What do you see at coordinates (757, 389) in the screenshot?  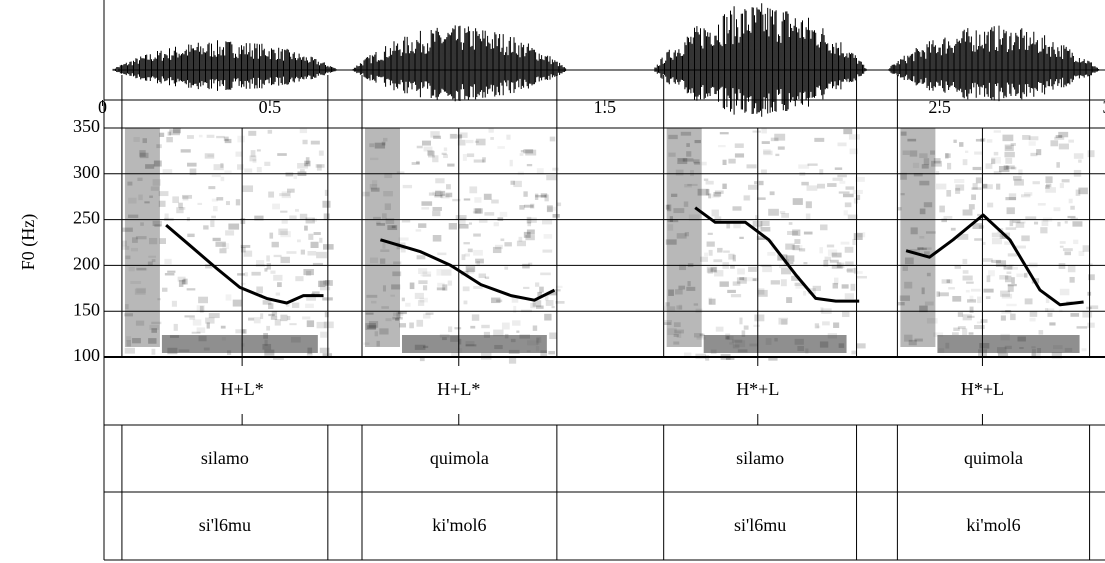 I see `tone-label: H*+L` at bounding box center [757, 389].